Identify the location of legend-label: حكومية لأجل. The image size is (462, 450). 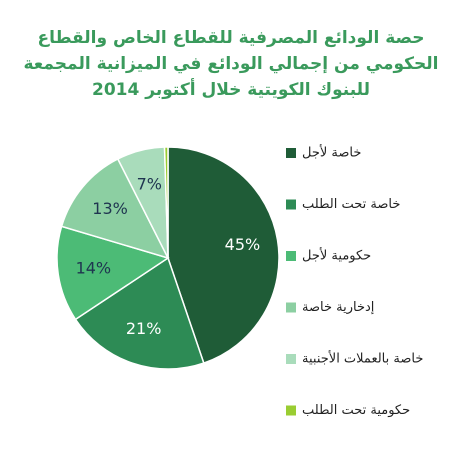
(336, 255).